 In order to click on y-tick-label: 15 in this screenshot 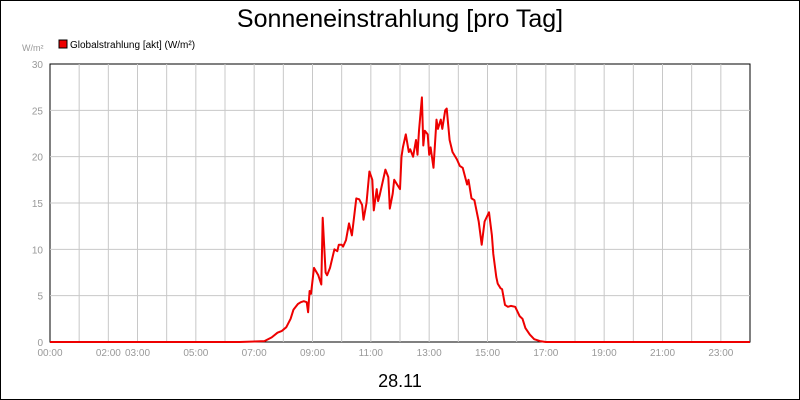, I will do `click(38, 204)`.